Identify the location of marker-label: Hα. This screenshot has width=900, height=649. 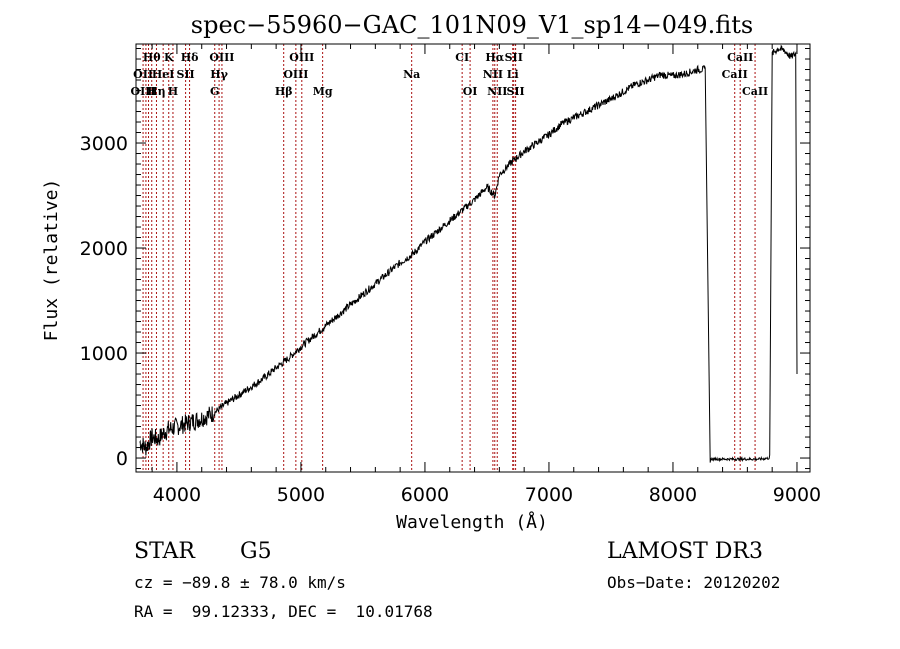
(494, 57).